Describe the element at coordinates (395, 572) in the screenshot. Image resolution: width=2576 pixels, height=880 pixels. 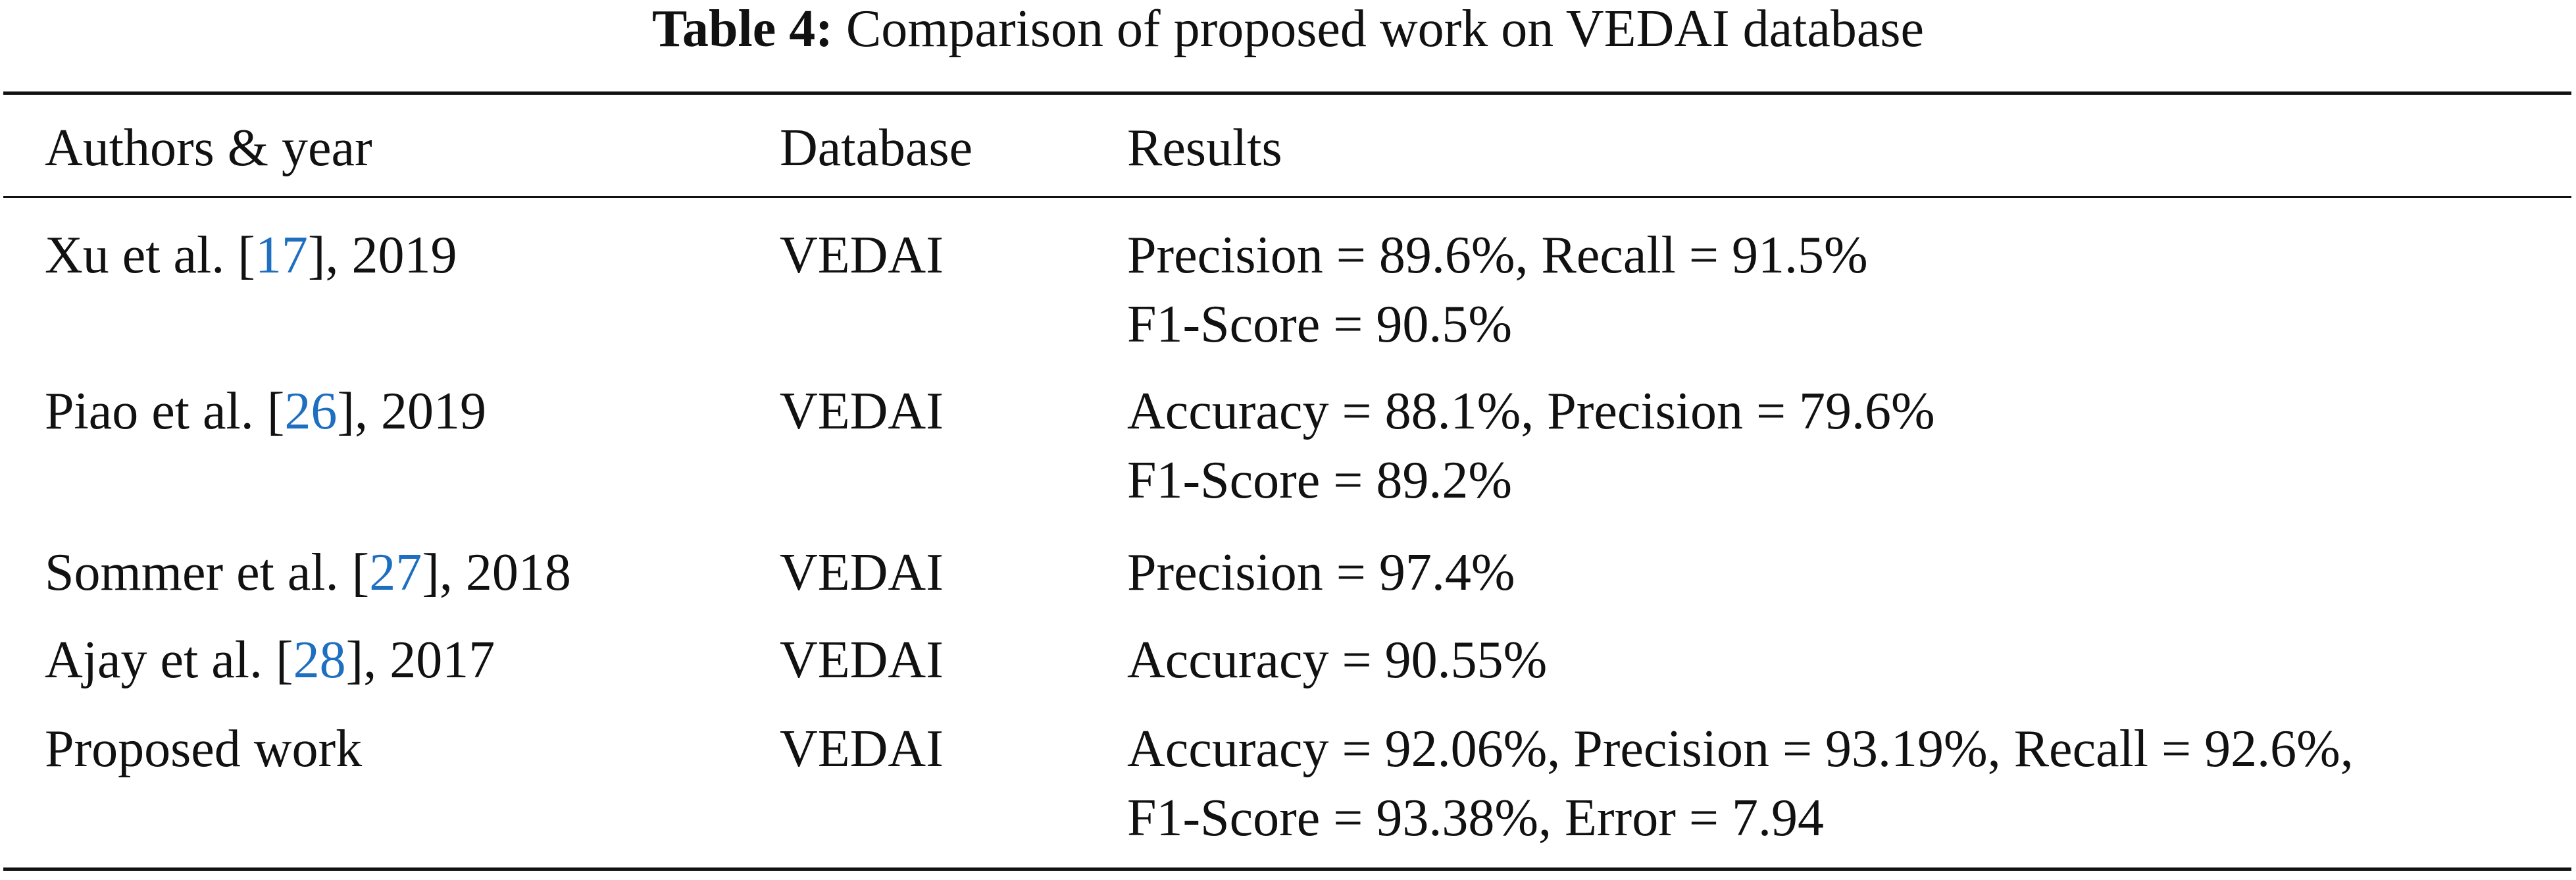
I see `citation-link: 27` at that location.